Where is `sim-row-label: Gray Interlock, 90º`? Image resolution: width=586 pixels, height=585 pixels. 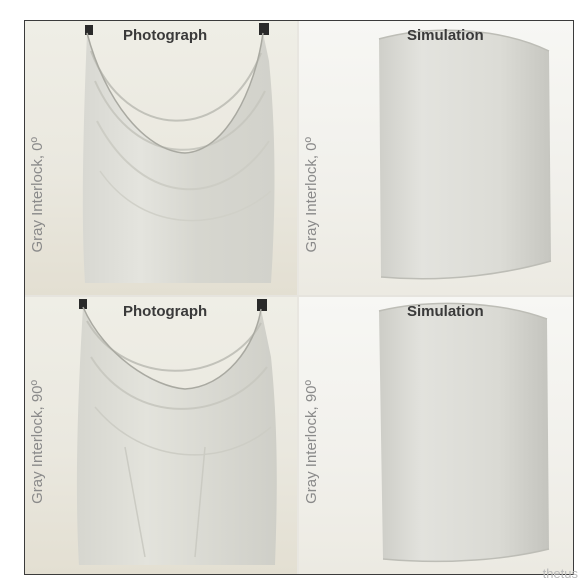
sim-row-label: Gray Interlock, 90º is located at coordinates (311, 442).